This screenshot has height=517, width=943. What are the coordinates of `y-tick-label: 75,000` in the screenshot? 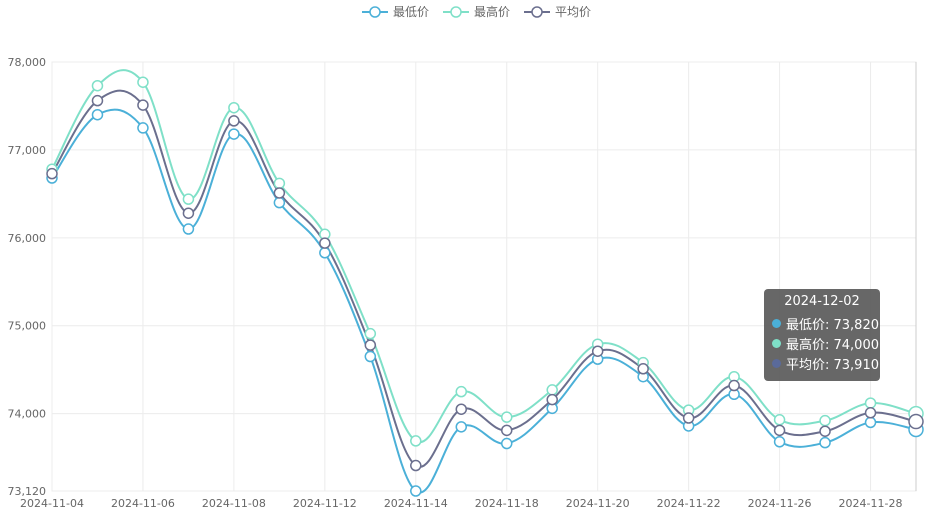 It's located at (27, 326).